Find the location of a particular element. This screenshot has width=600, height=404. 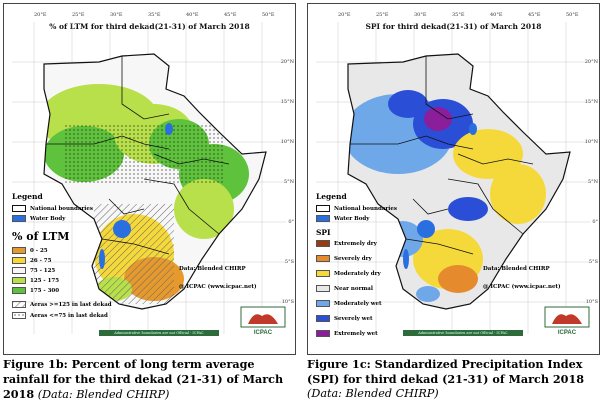

boundary-swatch is located at coordinates (323, 208).